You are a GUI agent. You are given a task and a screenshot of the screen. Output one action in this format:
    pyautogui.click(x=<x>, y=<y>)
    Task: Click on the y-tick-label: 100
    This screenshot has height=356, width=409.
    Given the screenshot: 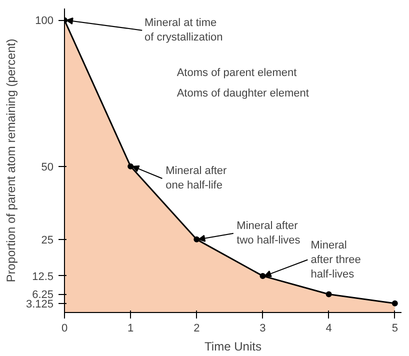 What is the action you would take?
    pyautogui.click(x=44, y=21)
    